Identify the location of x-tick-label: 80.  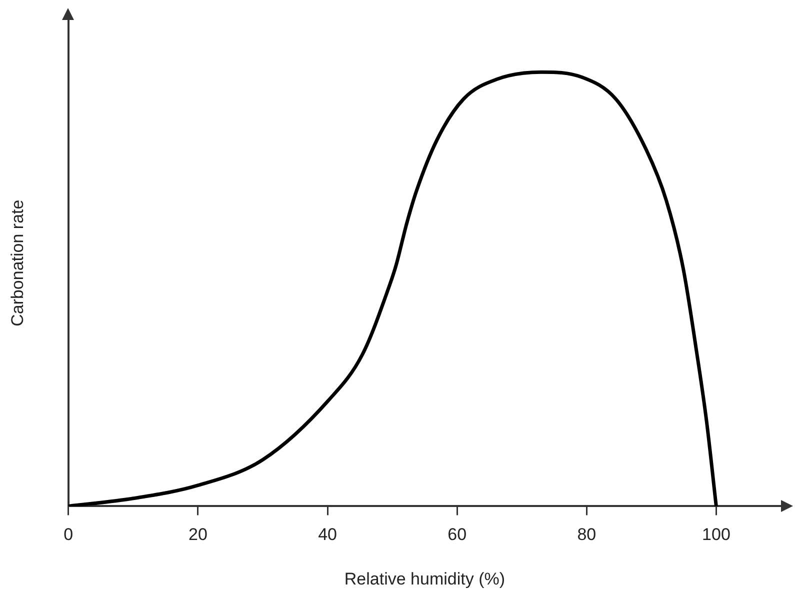
(586, 534).